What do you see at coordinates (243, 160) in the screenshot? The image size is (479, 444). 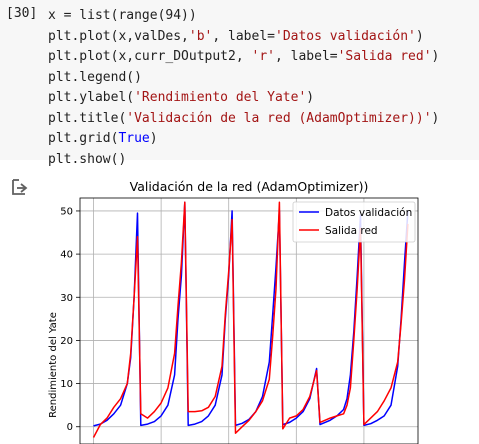 I see `code-line: plt.show()` at bounding box center [243, 160].